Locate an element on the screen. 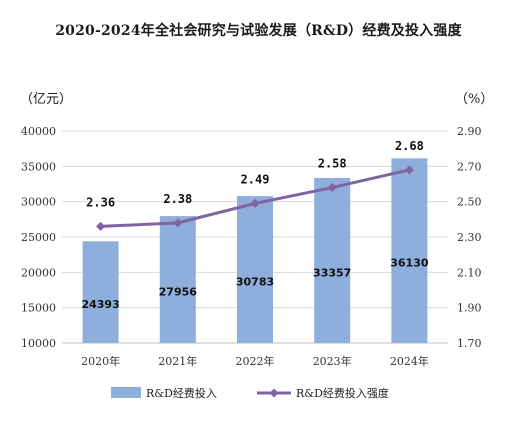 The image size is (517, 429). y-left-tick-label: 35000 is located at coordinates (38, 166).